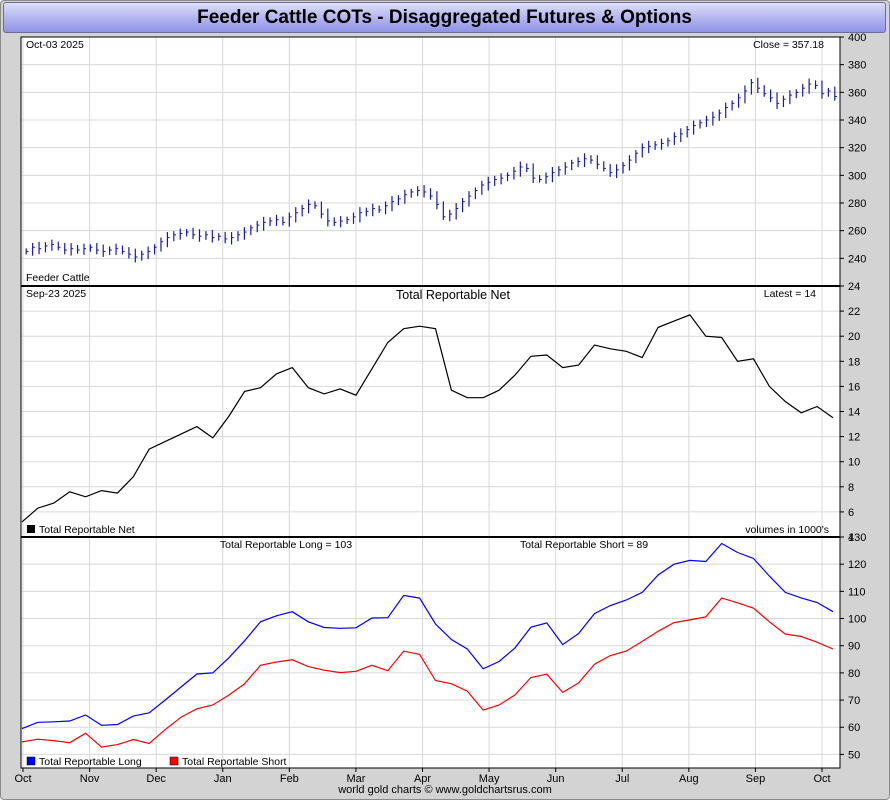  Describe the element at coordinates (854, 337) in the screenshot. I see `y-tick-label: 20` at that location.